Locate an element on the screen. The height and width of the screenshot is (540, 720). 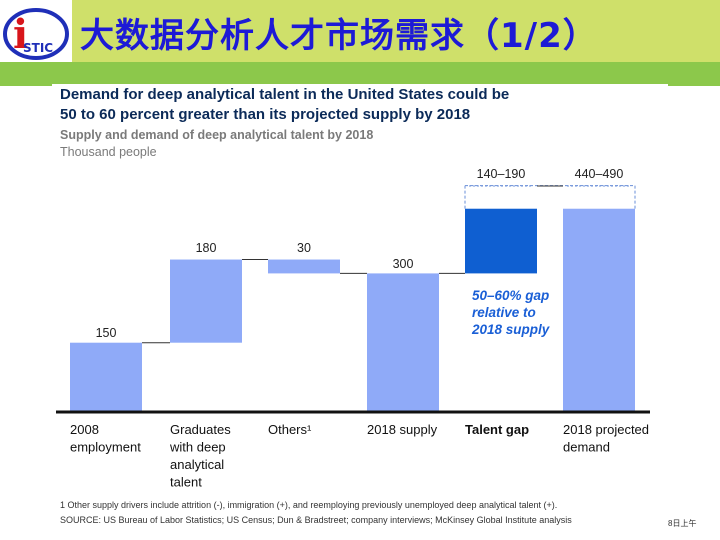
category-label-1-line-1: 2008 is located at coordinates (84, 429).